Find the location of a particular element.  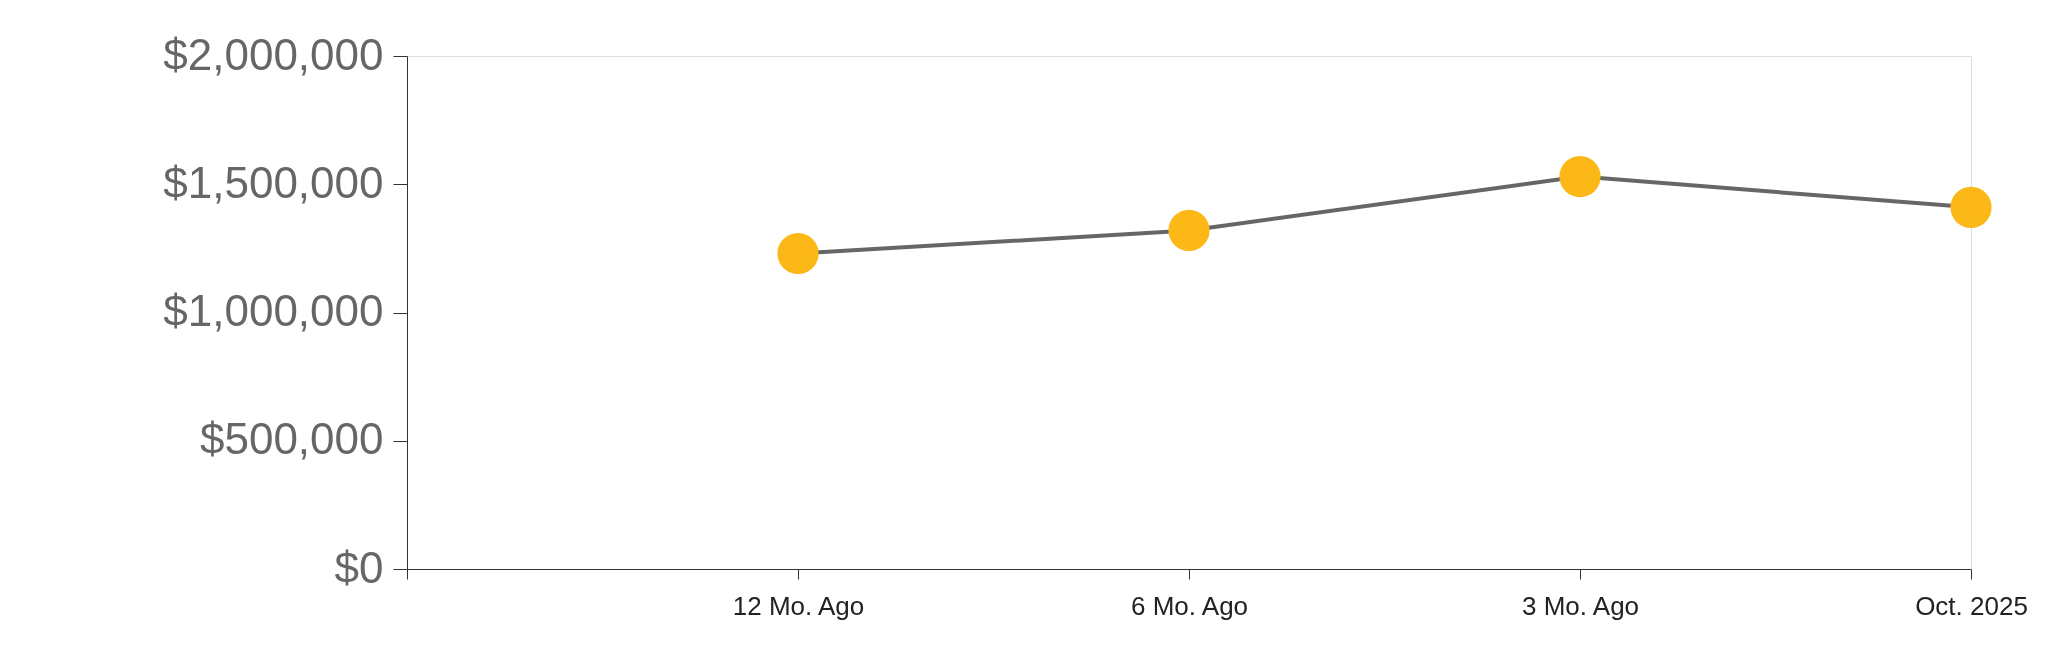

y-tick-label: $2,000,000 is located at coordinates (273, 54).